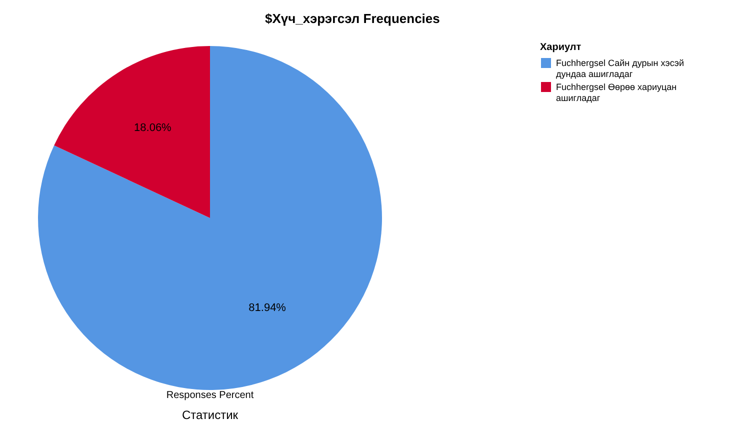 The height and width of the screenshot is (432, 742). Describe the element at coordinates (153, 128) in the screenshot. I see `data-label: 18.06%` at that location.